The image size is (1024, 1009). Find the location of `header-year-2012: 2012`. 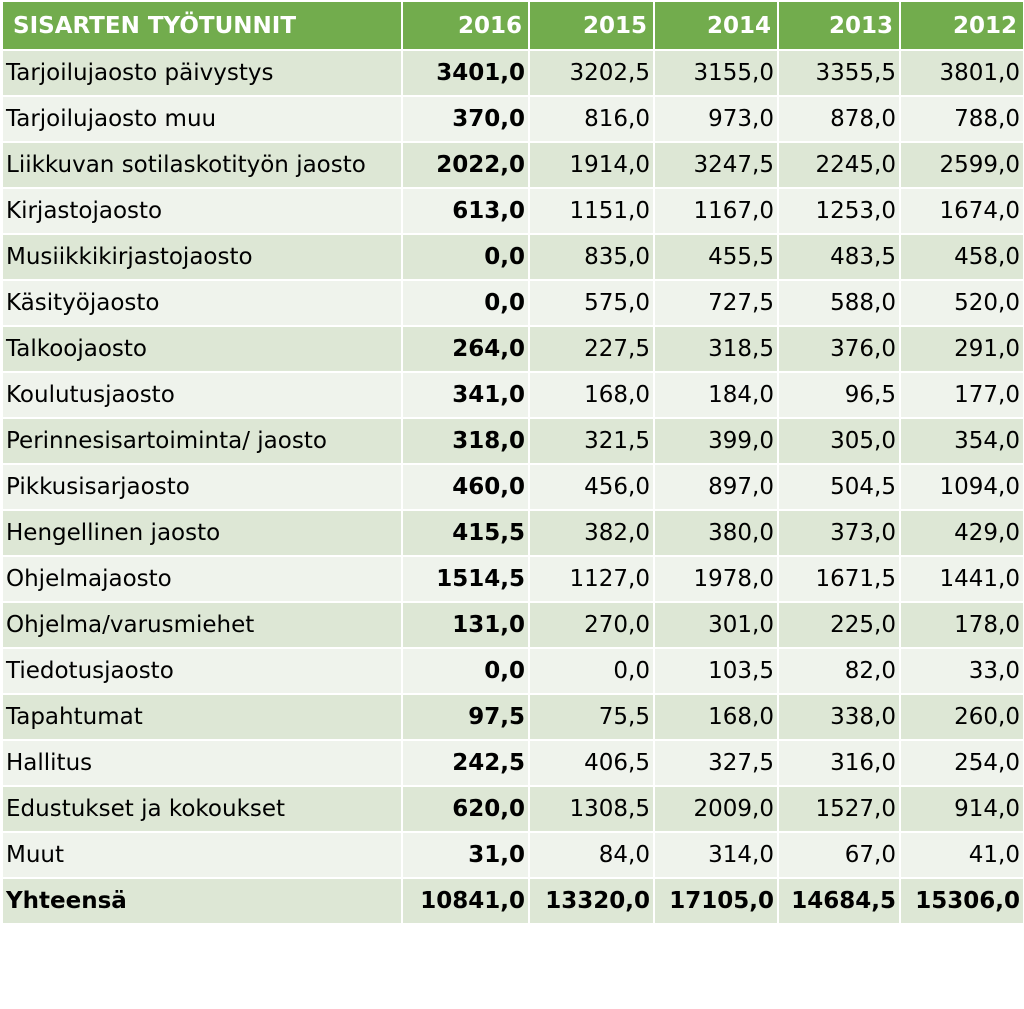

header-year-2012: 2012 is located at coordinates (961, 25).